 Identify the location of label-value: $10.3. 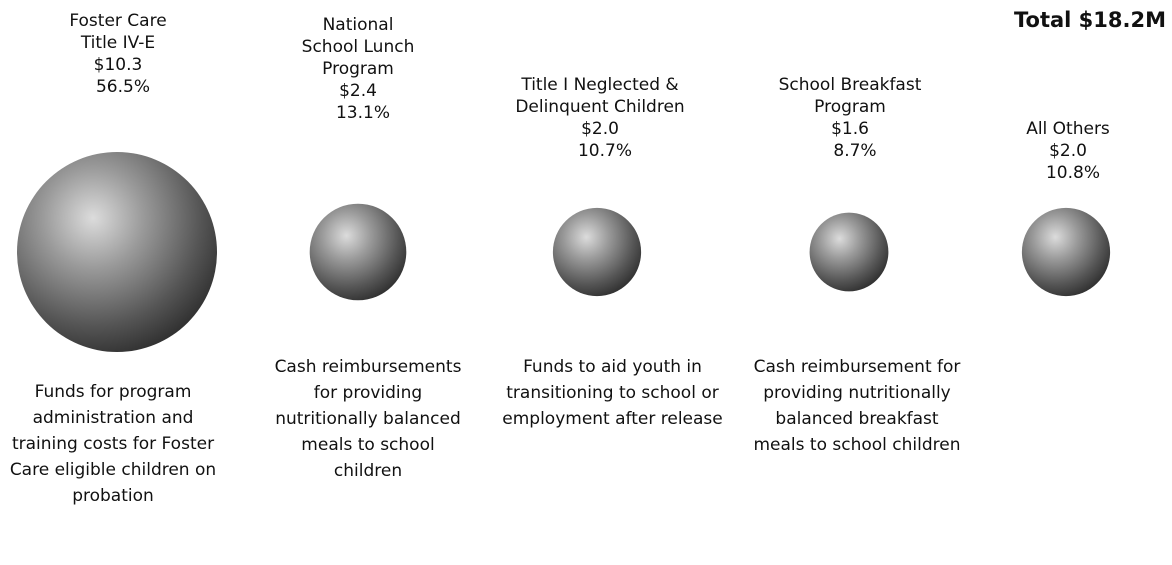
(118, 65).